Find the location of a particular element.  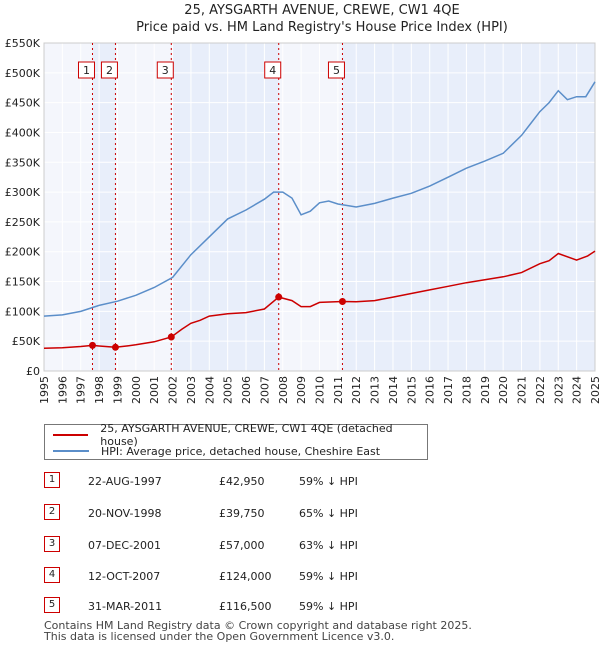

sale-row: 5 31-MAR-2011 £116,500 59% ↓ HPI is located at coordinates (224, 607).